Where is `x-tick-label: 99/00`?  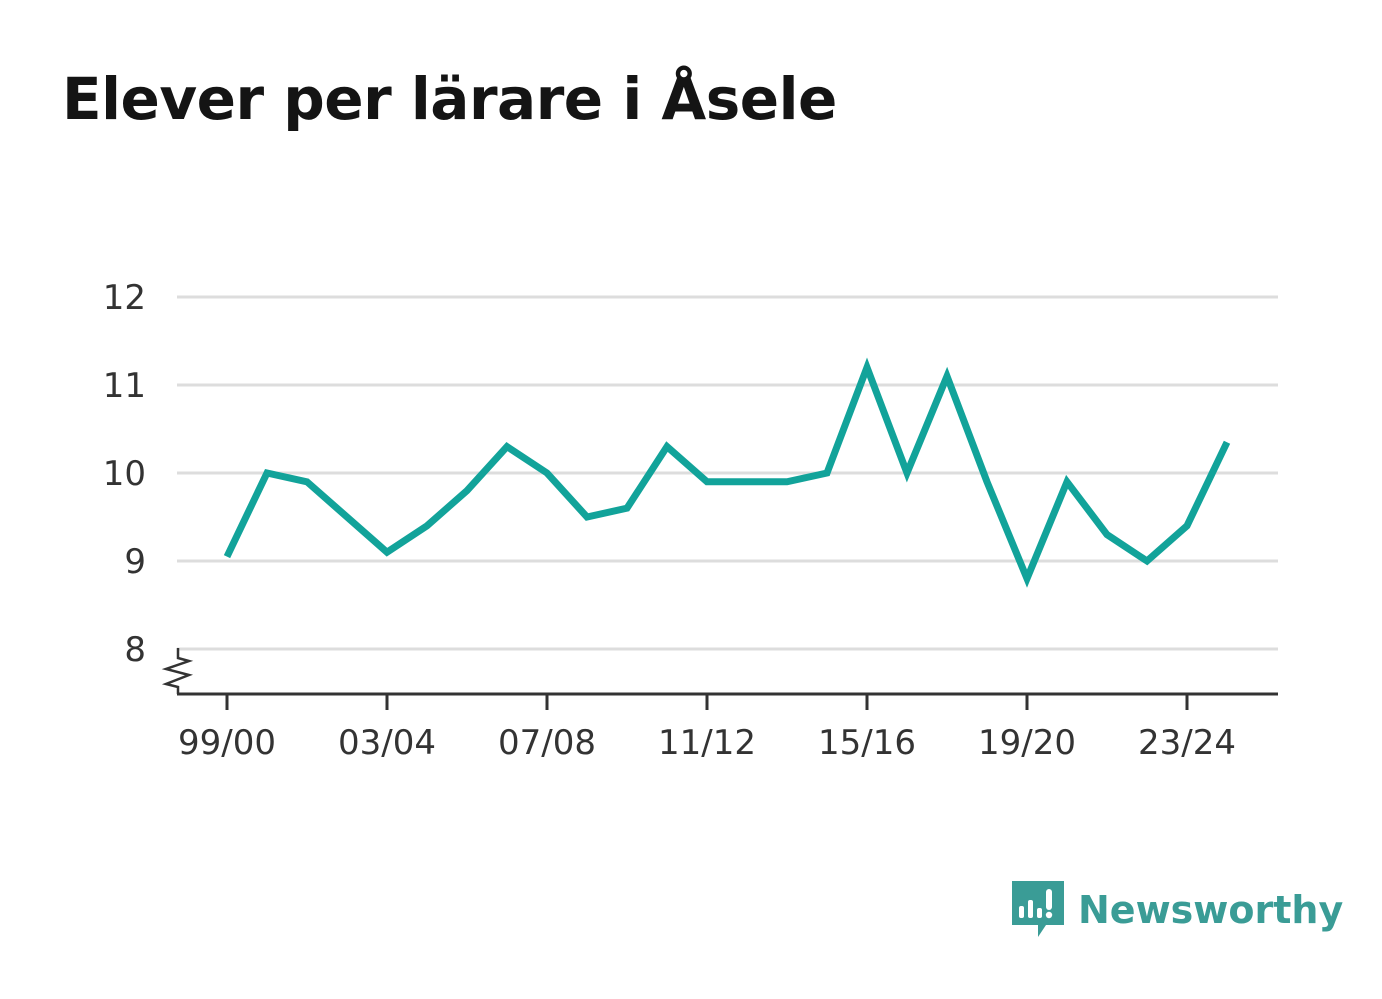 x-tick-label: 99/00 is located at coordinates (227, 743).